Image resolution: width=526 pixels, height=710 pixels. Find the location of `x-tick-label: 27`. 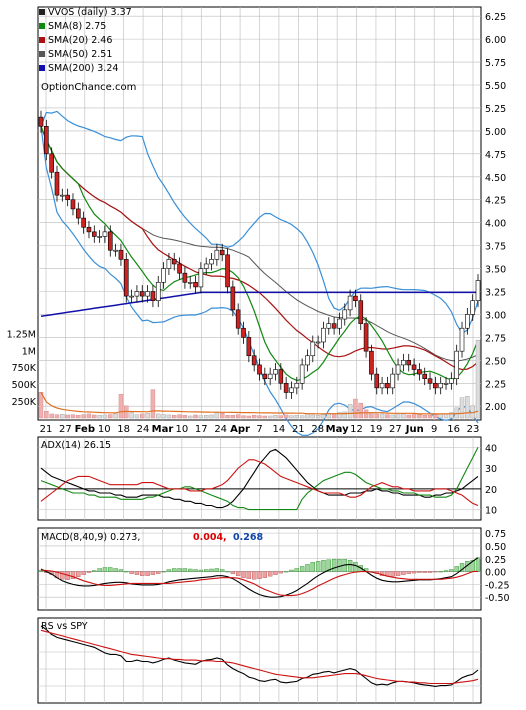

x-tick-label: 27 is located at coordinates (65, 429).